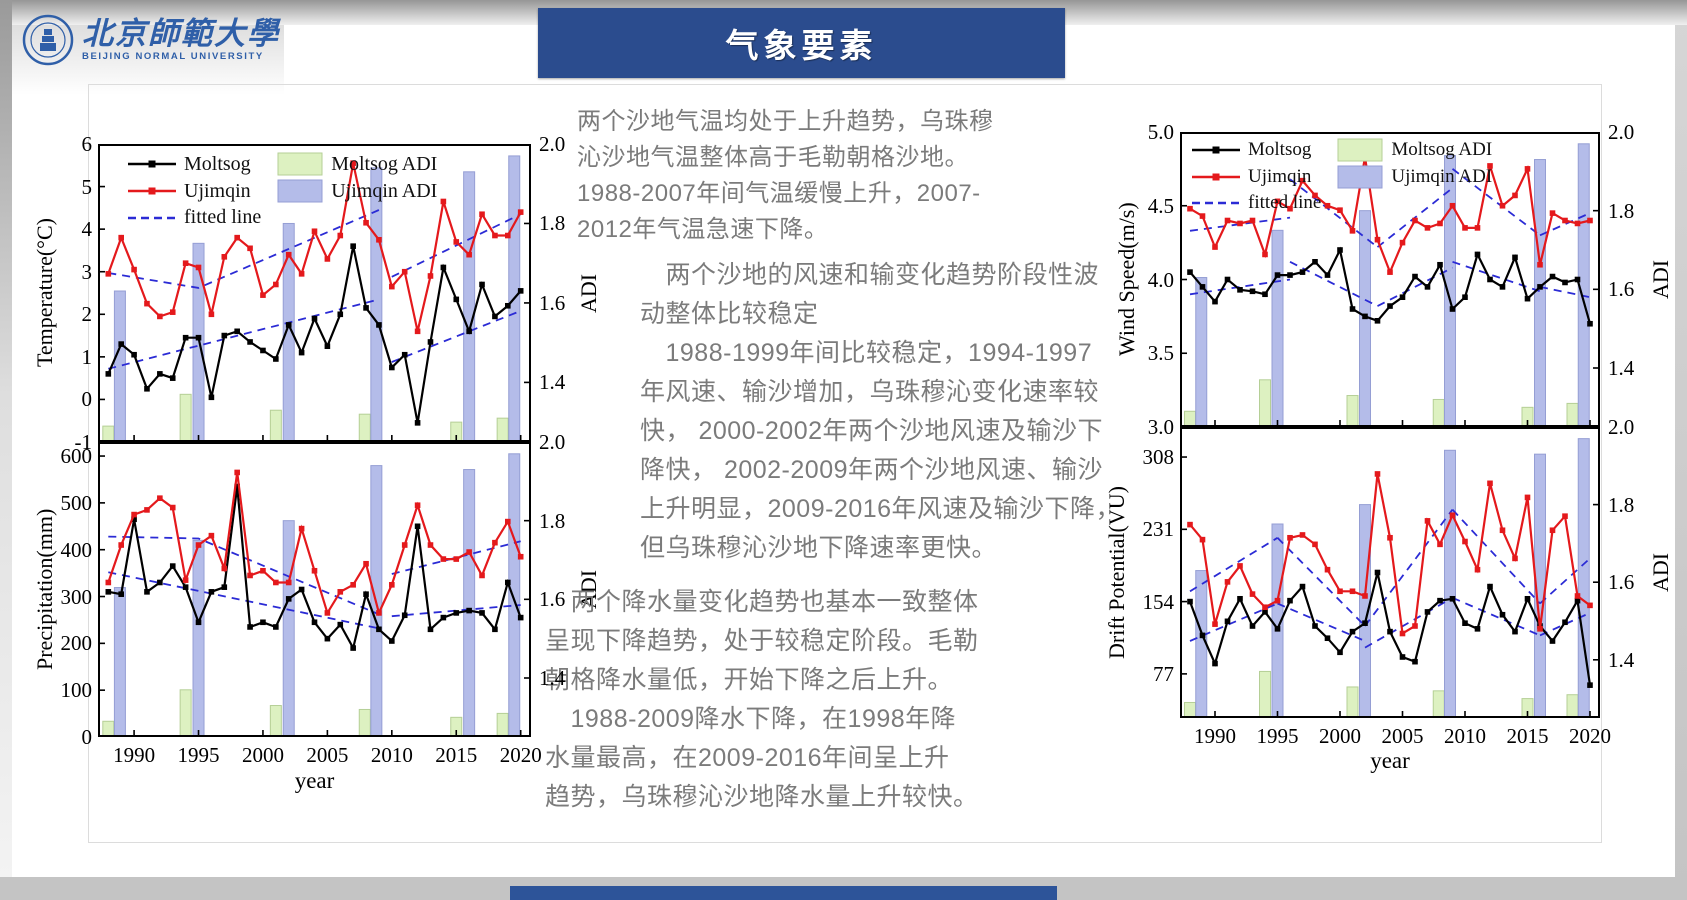  Describe the element at coordinates (384, 190) in the screenshot. I see `legend-ujimqin-adi-label: Ujimqin ADI` at that location.